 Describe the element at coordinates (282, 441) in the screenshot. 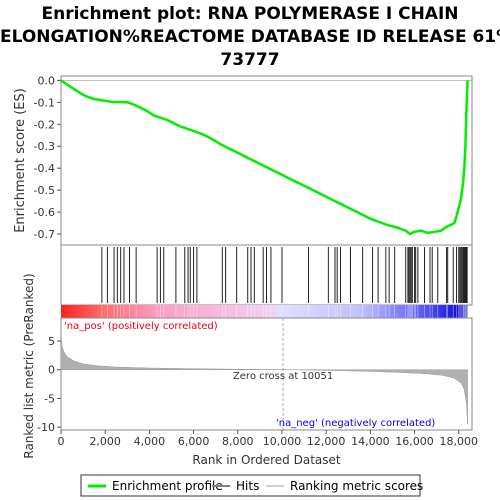

I see `x-tick-label: 10,000` at that location.